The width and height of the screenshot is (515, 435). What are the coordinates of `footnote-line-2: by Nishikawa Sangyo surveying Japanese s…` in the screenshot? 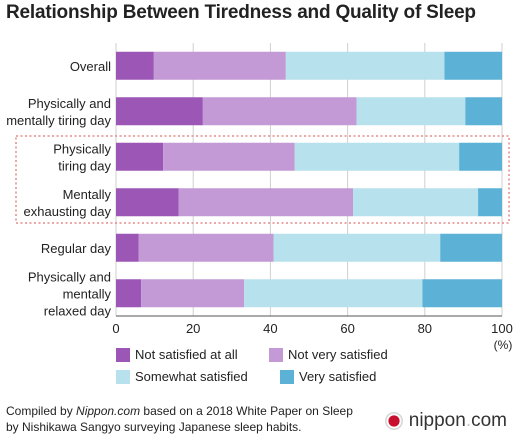 It's located at (154, 427).